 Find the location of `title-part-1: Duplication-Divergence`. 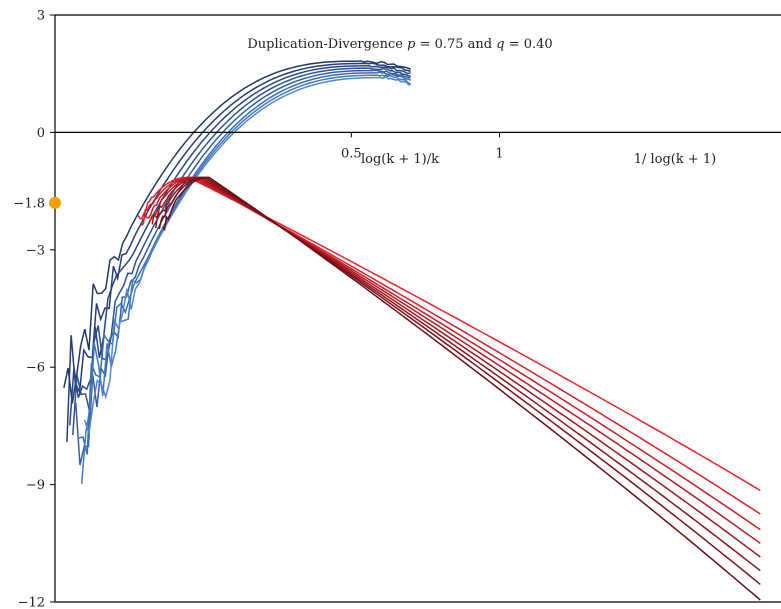

title-part-1: Duplication-Divergence is located at coordinates (327, 44).